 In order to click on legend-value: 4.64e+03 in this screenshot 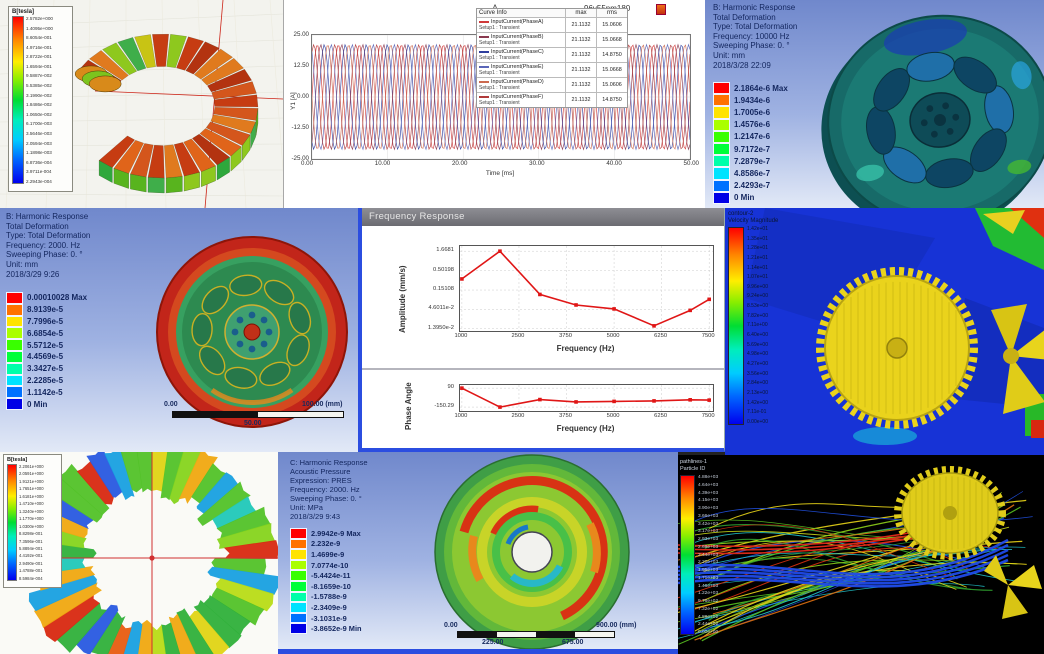, I will do `click(708, 485)`.